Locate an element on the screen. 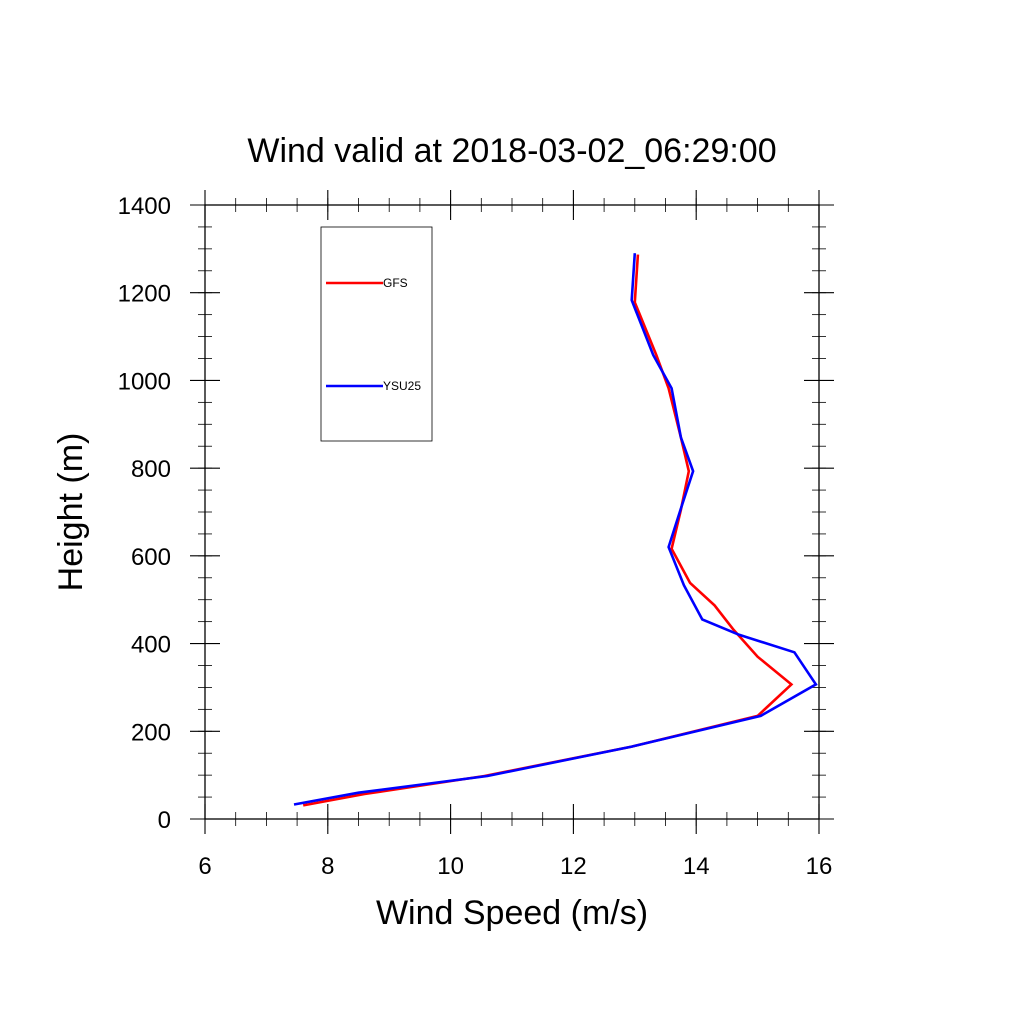 This screenshot has width=1024, height=1024. y-tick-label: 1000 is located at coordinates (144, 381).